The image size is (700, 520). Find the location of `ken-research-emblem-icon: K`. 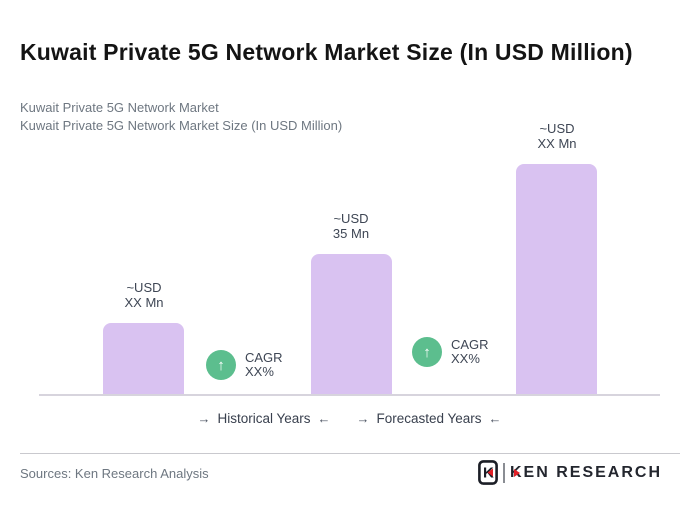

ken-research-emblem-icon: K is located at coordinates (488, 472).